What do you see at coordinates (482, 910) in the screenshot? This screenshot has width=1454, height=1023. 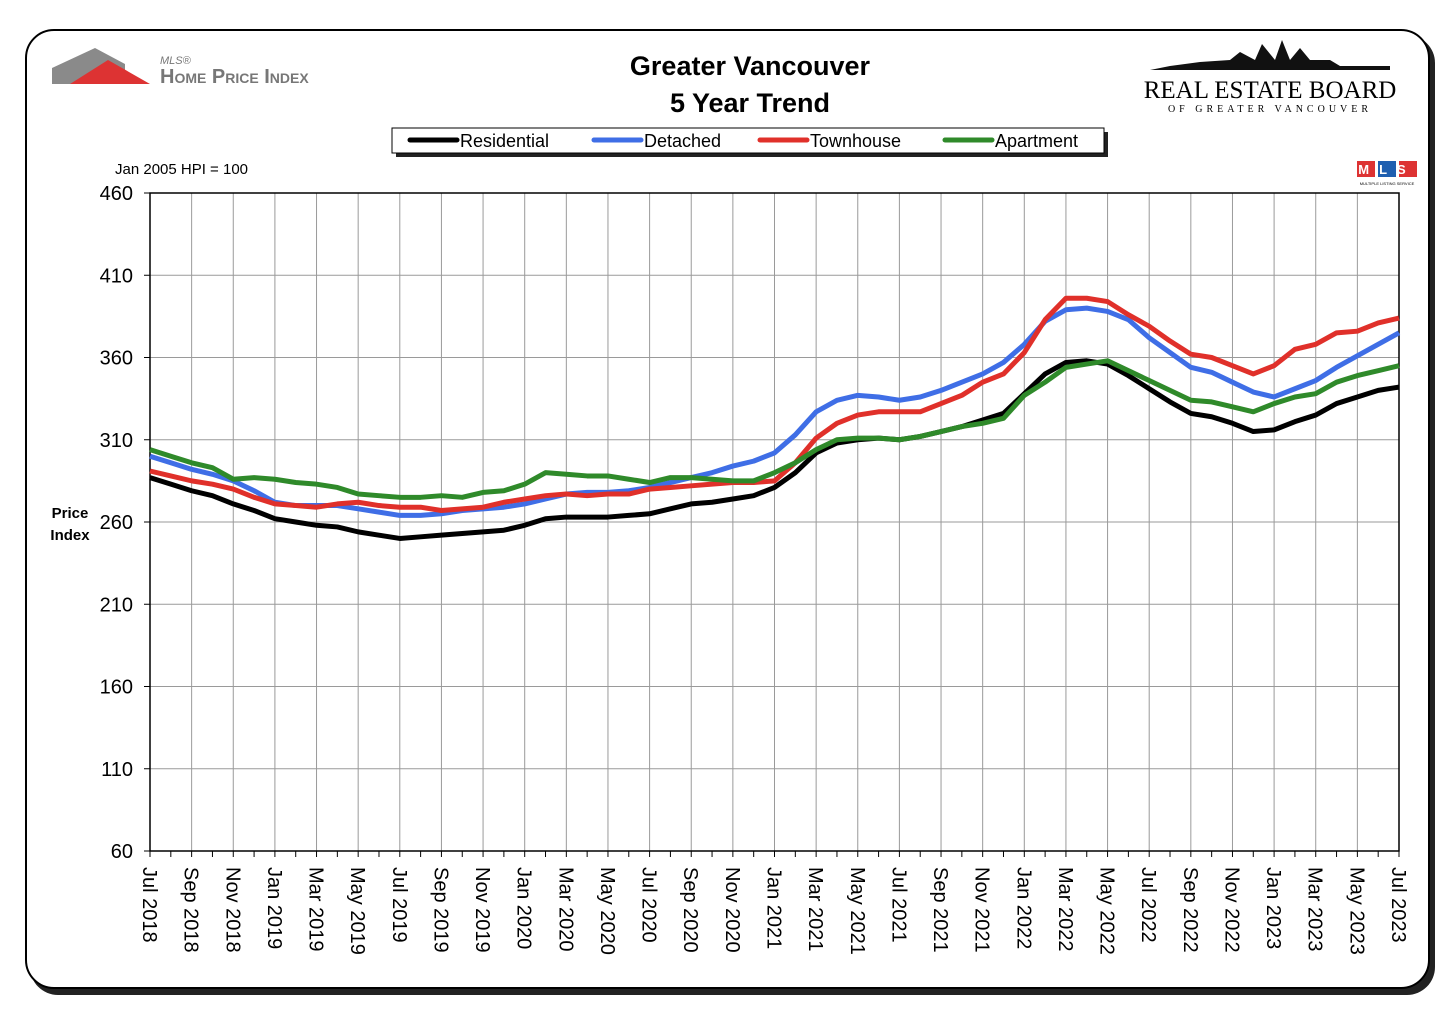 I see `x-tick-label: Nov 2019` at bounding box center [482, 910].